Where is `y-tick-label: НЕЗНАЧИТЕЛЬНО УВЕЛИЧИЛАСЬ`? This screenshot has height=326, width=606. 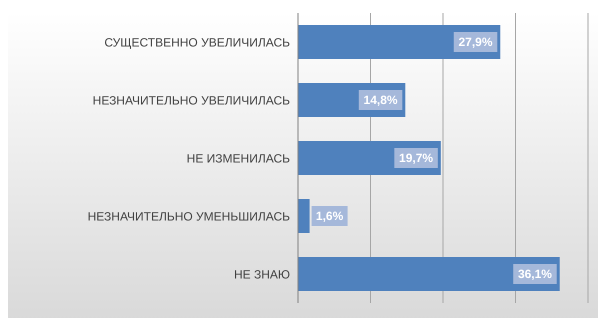
y-tick-label: НЕЗНАЧИТЕЛЬНО УВЕЛИЧИЛАСЬ is located at coordinates (191, 100).